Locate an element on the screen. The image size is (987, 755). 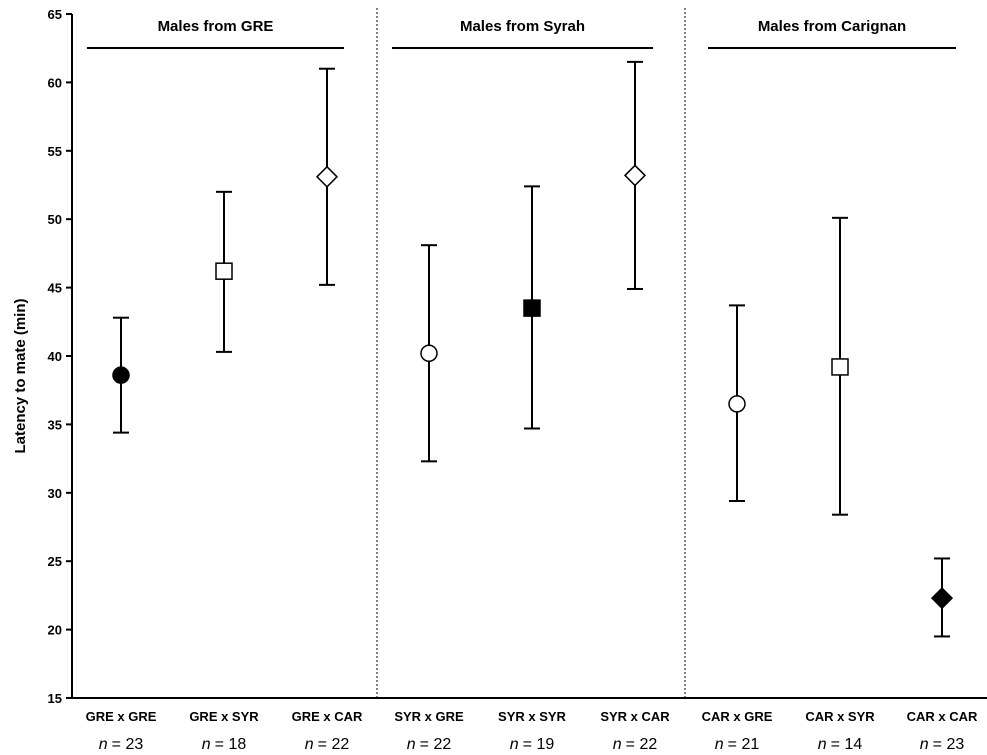
y-tick-label: 60 is located at coordinates (55, 82).